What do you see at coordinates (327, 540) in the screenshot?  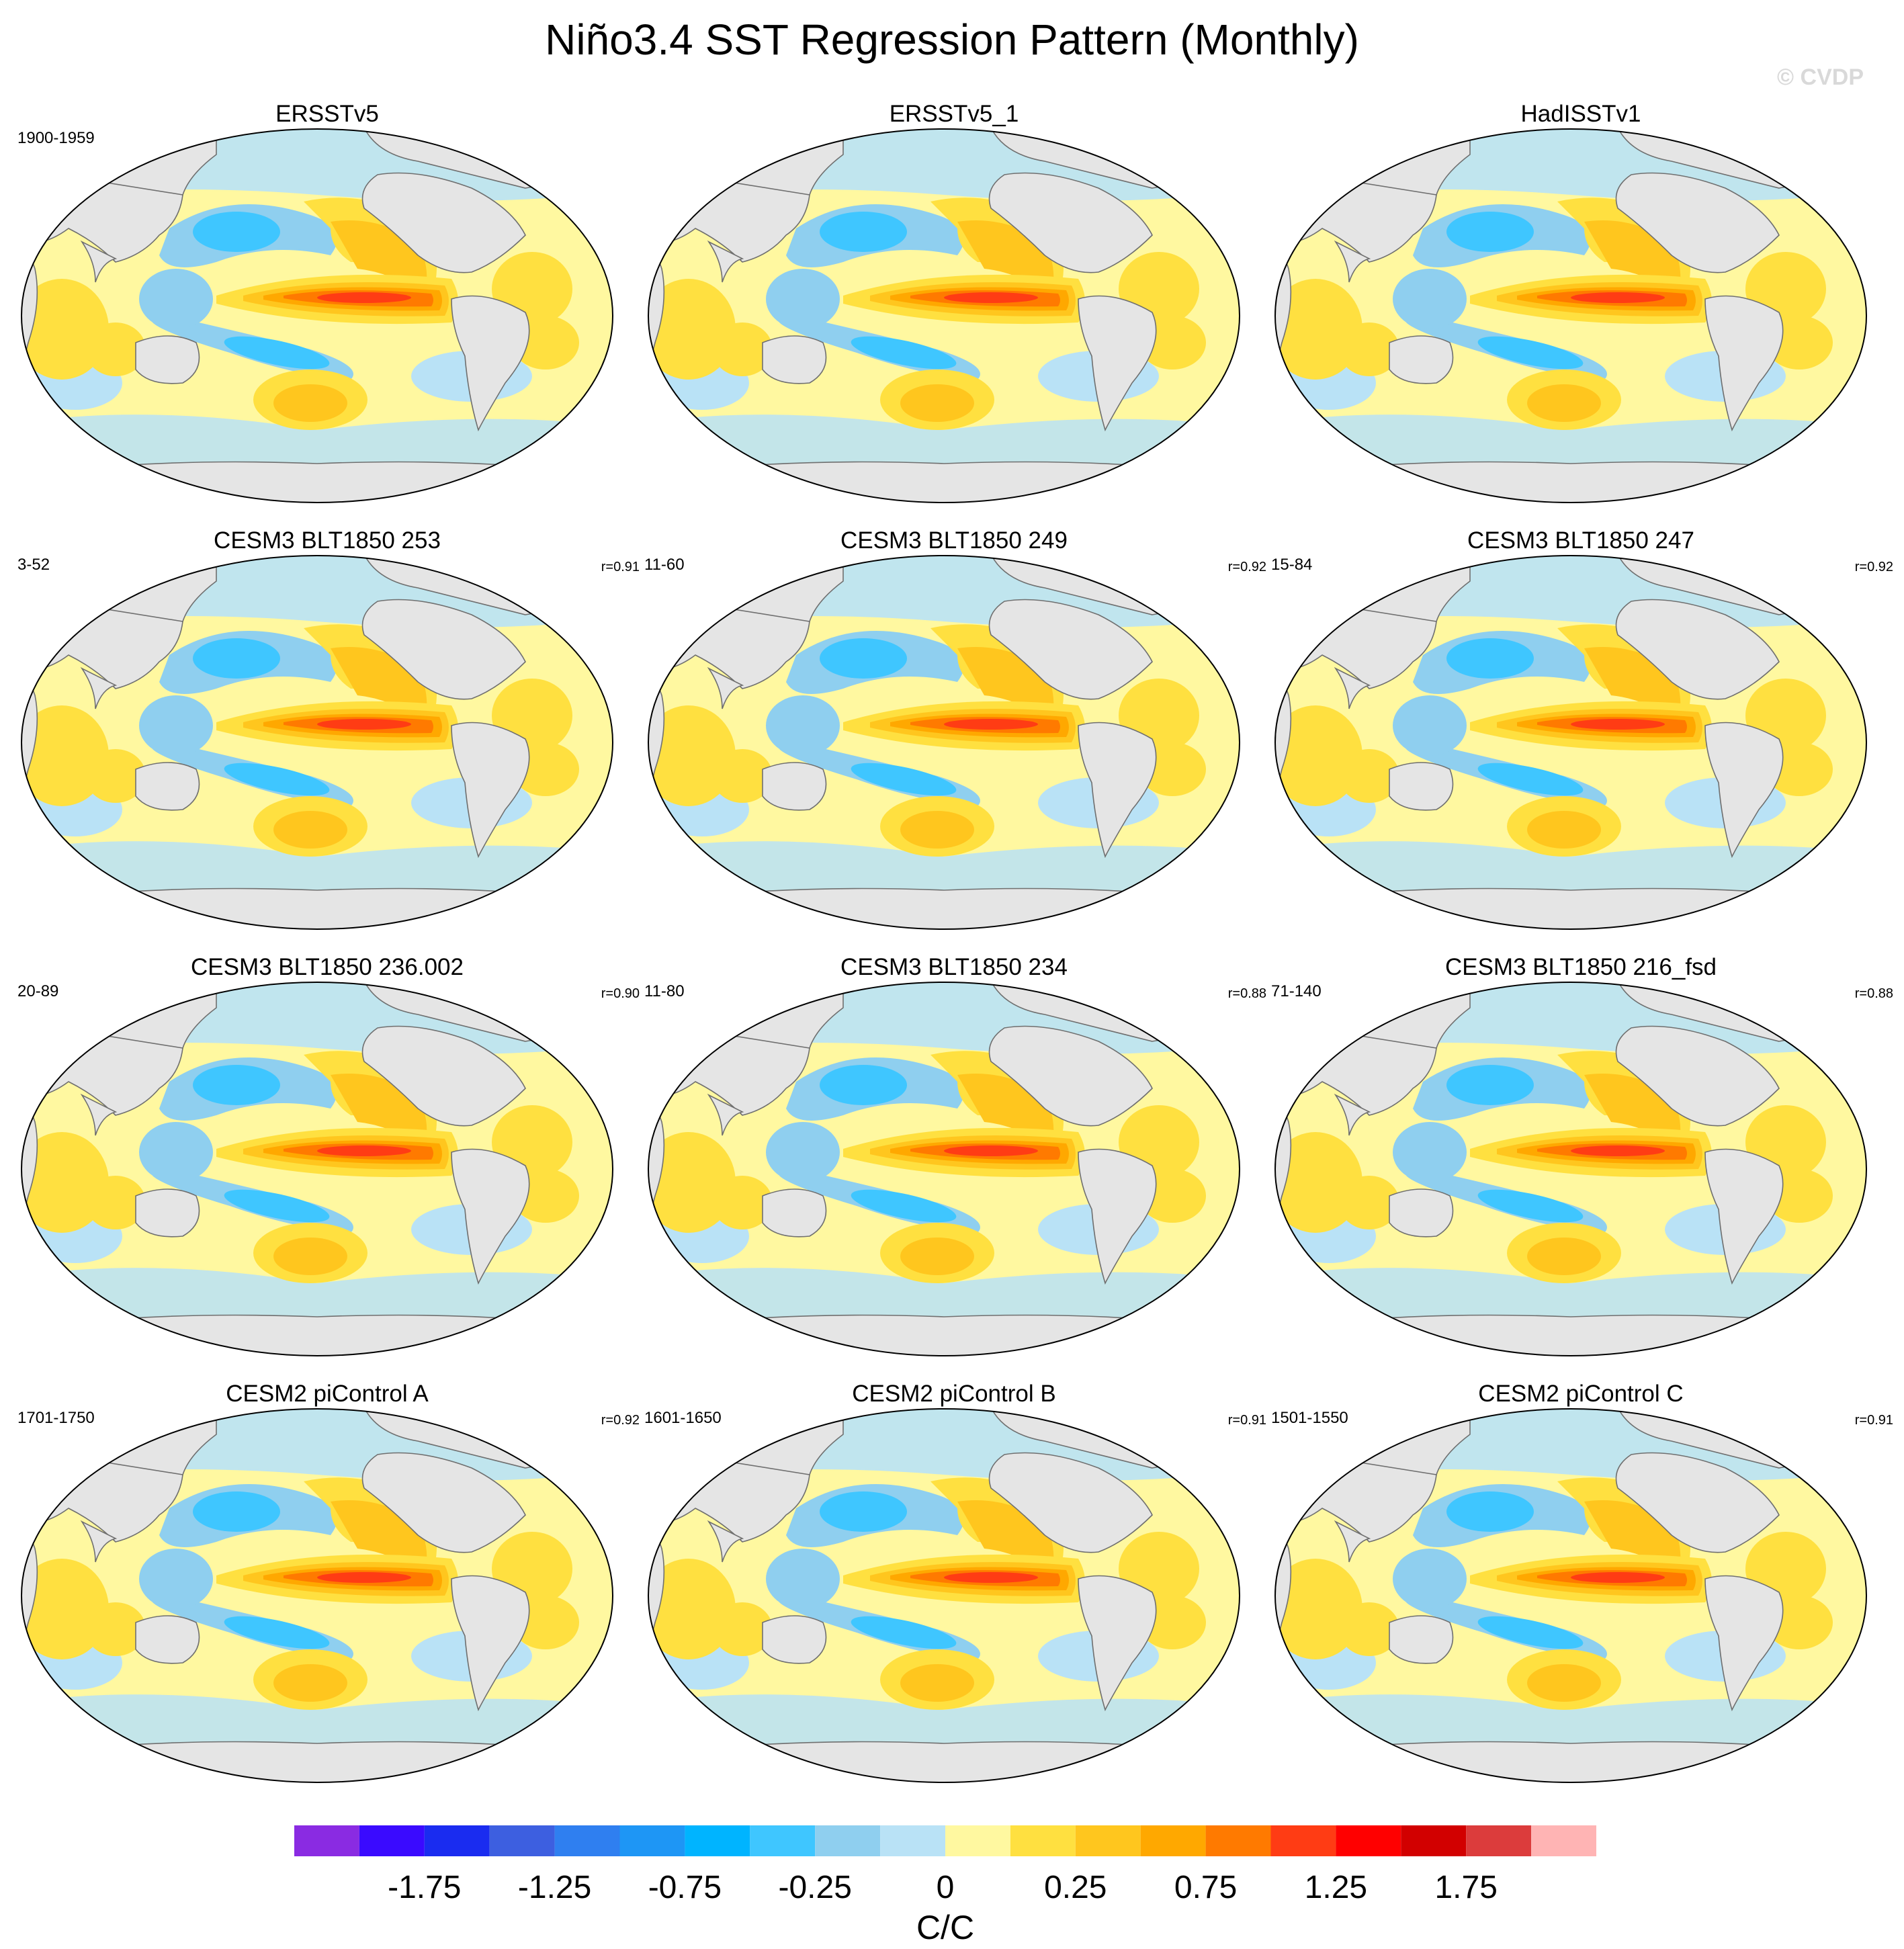 I see `panel-title: CESM3 BLT1850 253` at bounding box center [327, 540].